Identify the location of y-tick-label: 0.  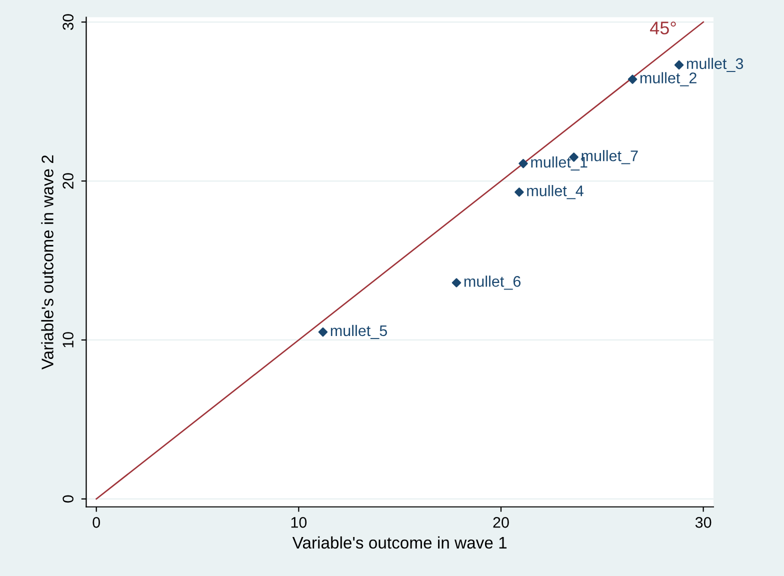
(68, 499).